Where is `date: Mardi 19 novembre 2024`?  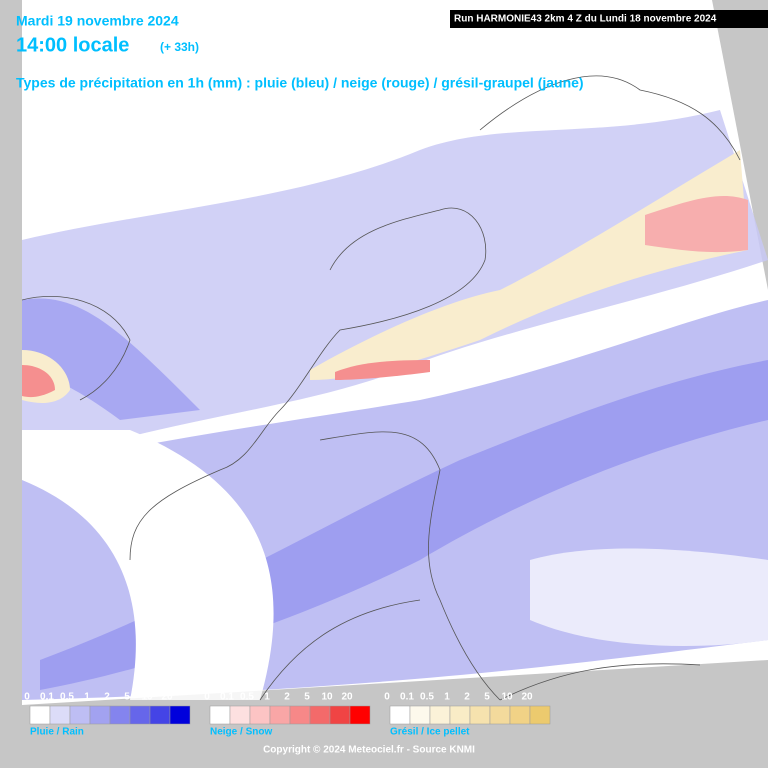 date: Mardi 19 novembre 2024 is located at coordinates (97, 21).